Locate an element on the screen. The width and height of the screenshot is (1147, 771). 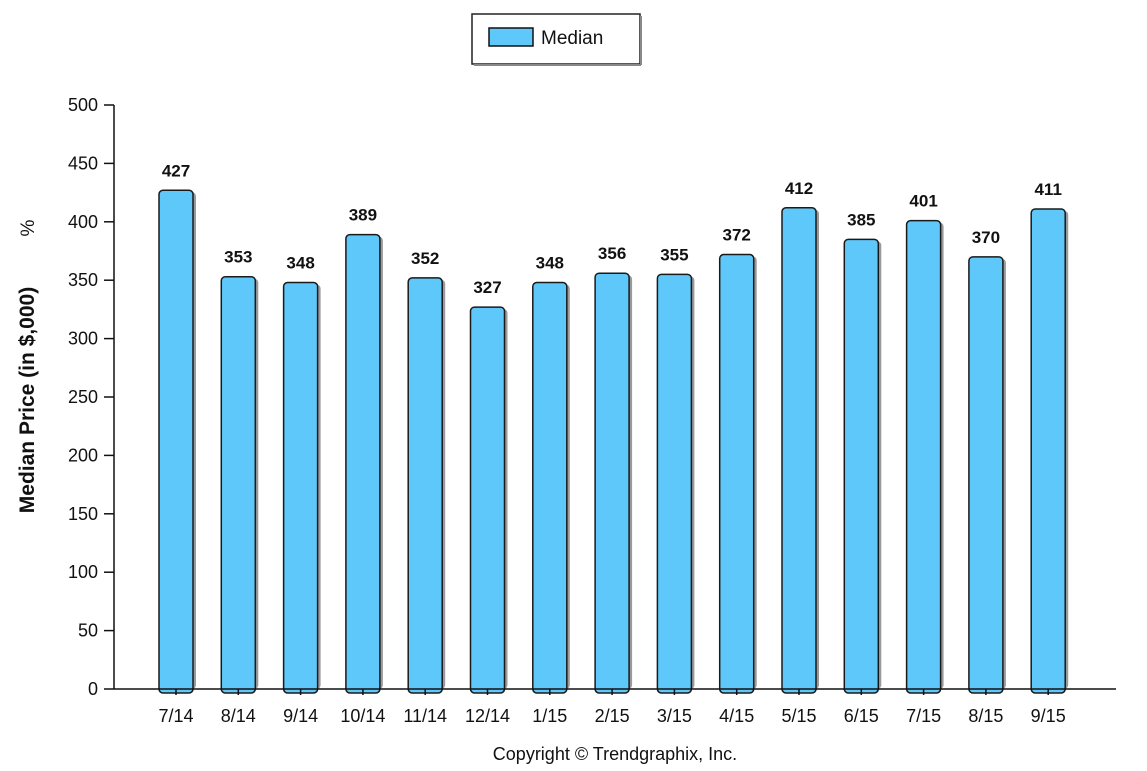
x-tick-label: 3/15 is located at coordinates (674, 716).